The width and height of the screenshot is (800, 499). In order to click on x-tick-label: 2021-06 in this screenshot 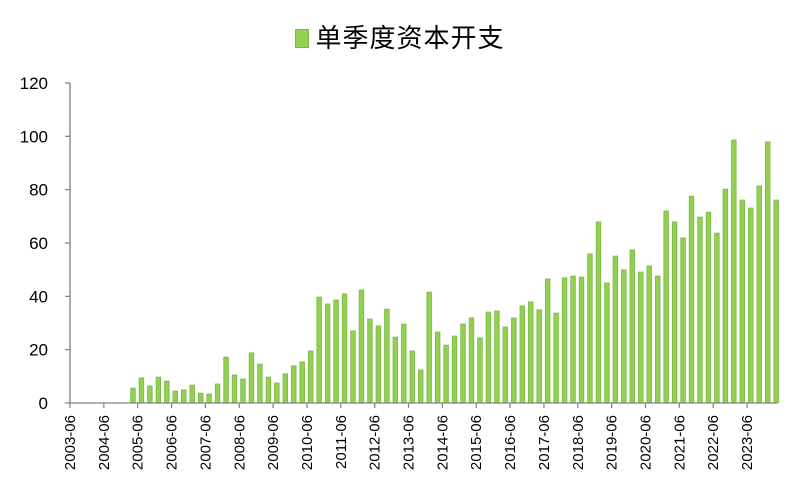, I will do `click(679, 442)`.